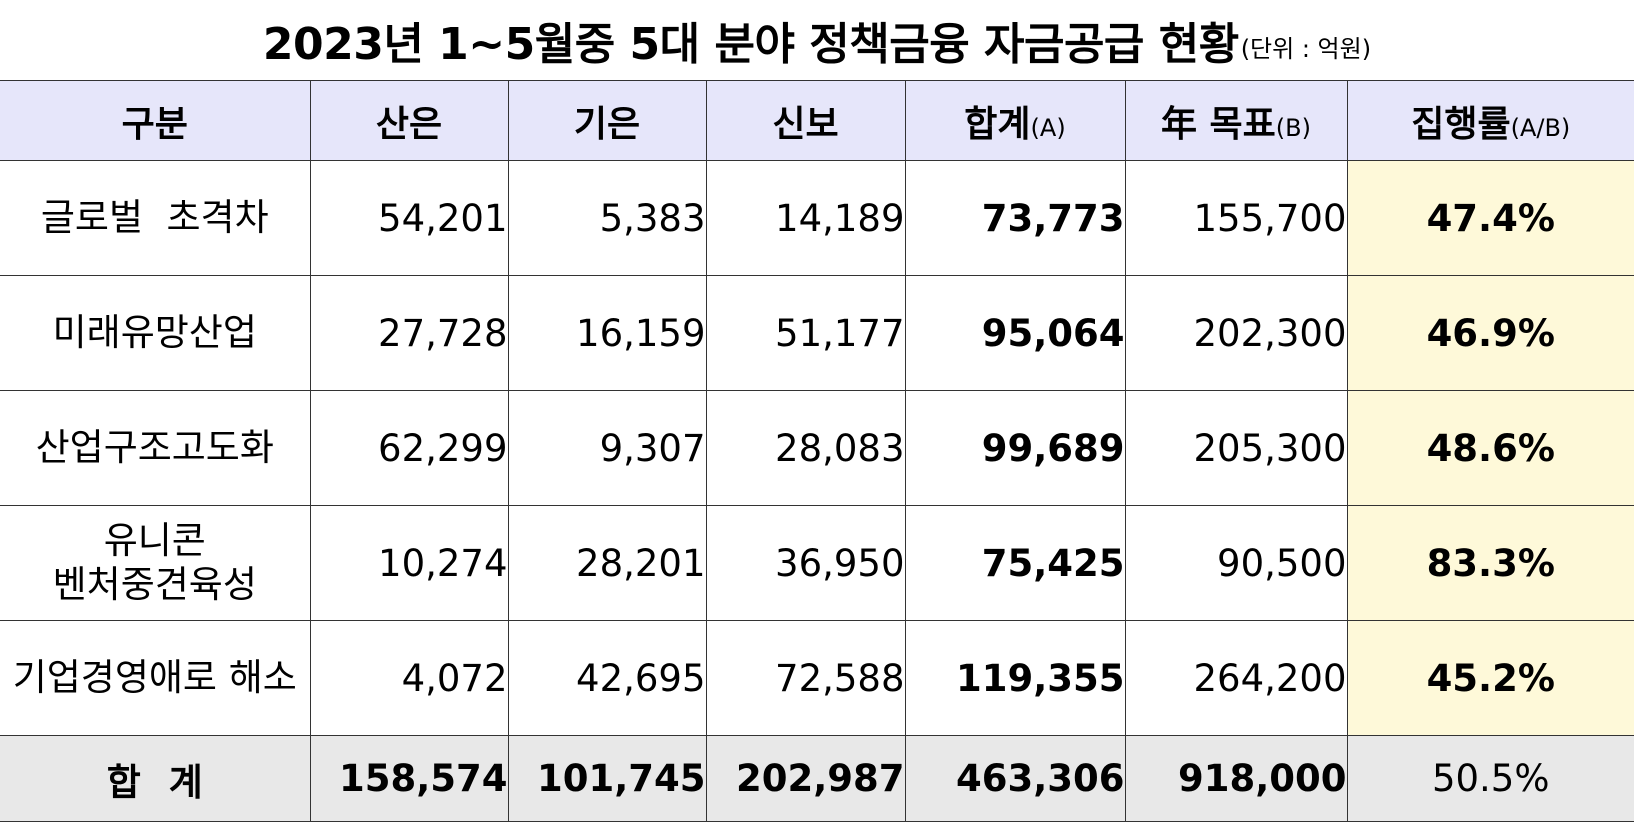 The image size is (1634, 830). Describe the element at coordinates (607, 678) in the screenshot. I see `cell-ibk: 42,695` at that location.